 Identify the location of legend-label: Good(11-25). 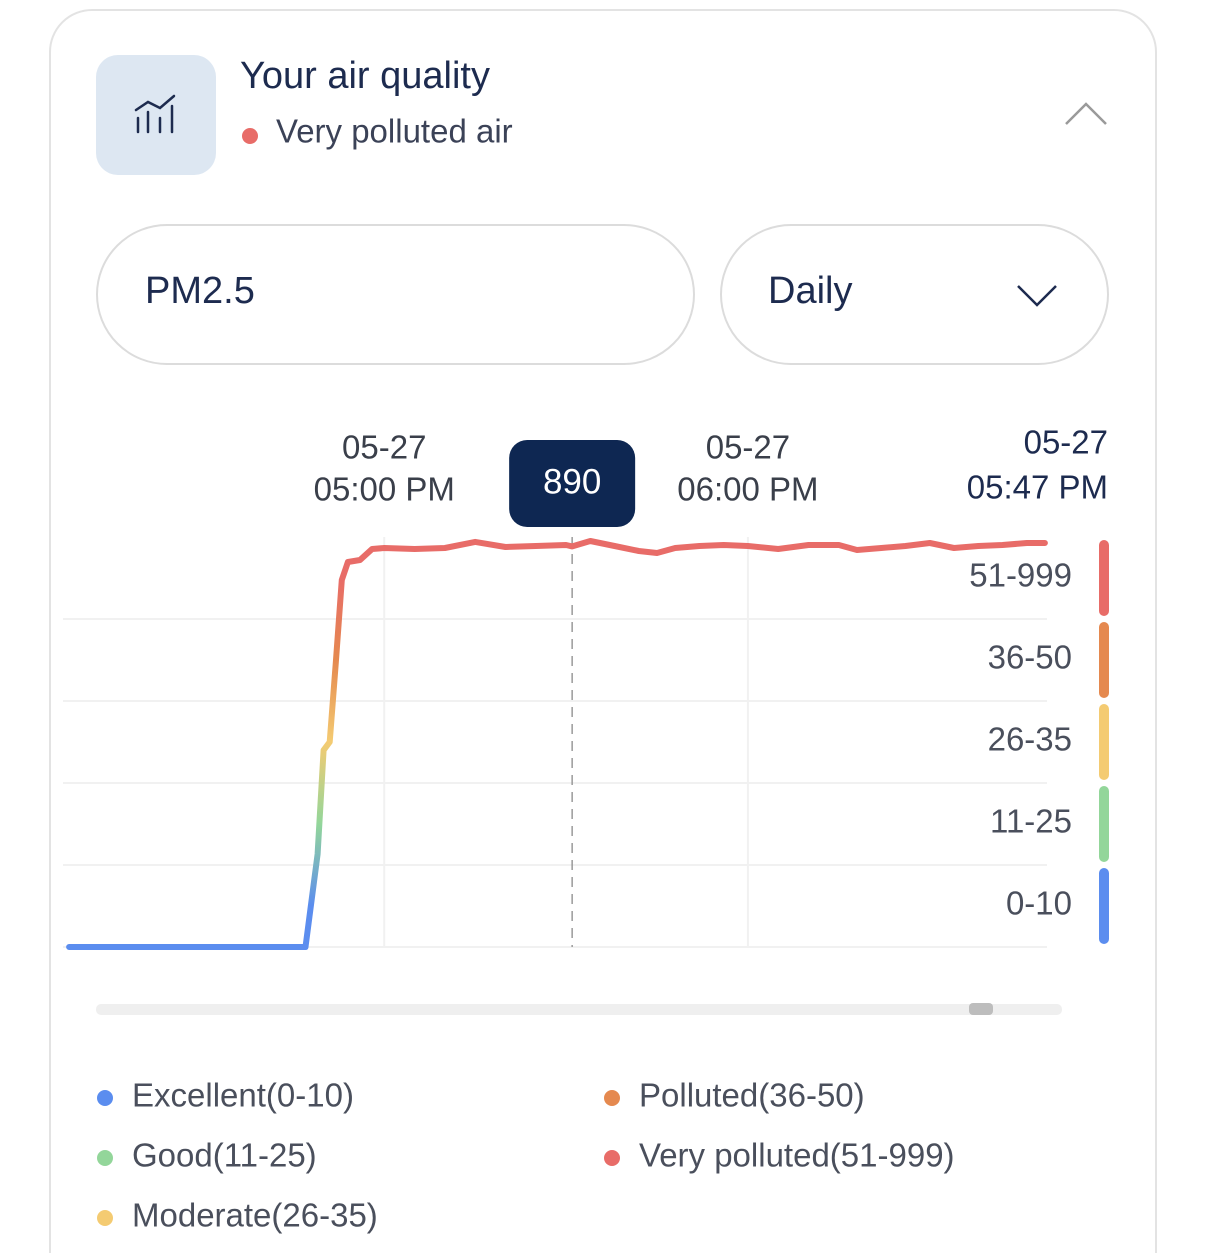
(224, 1155).